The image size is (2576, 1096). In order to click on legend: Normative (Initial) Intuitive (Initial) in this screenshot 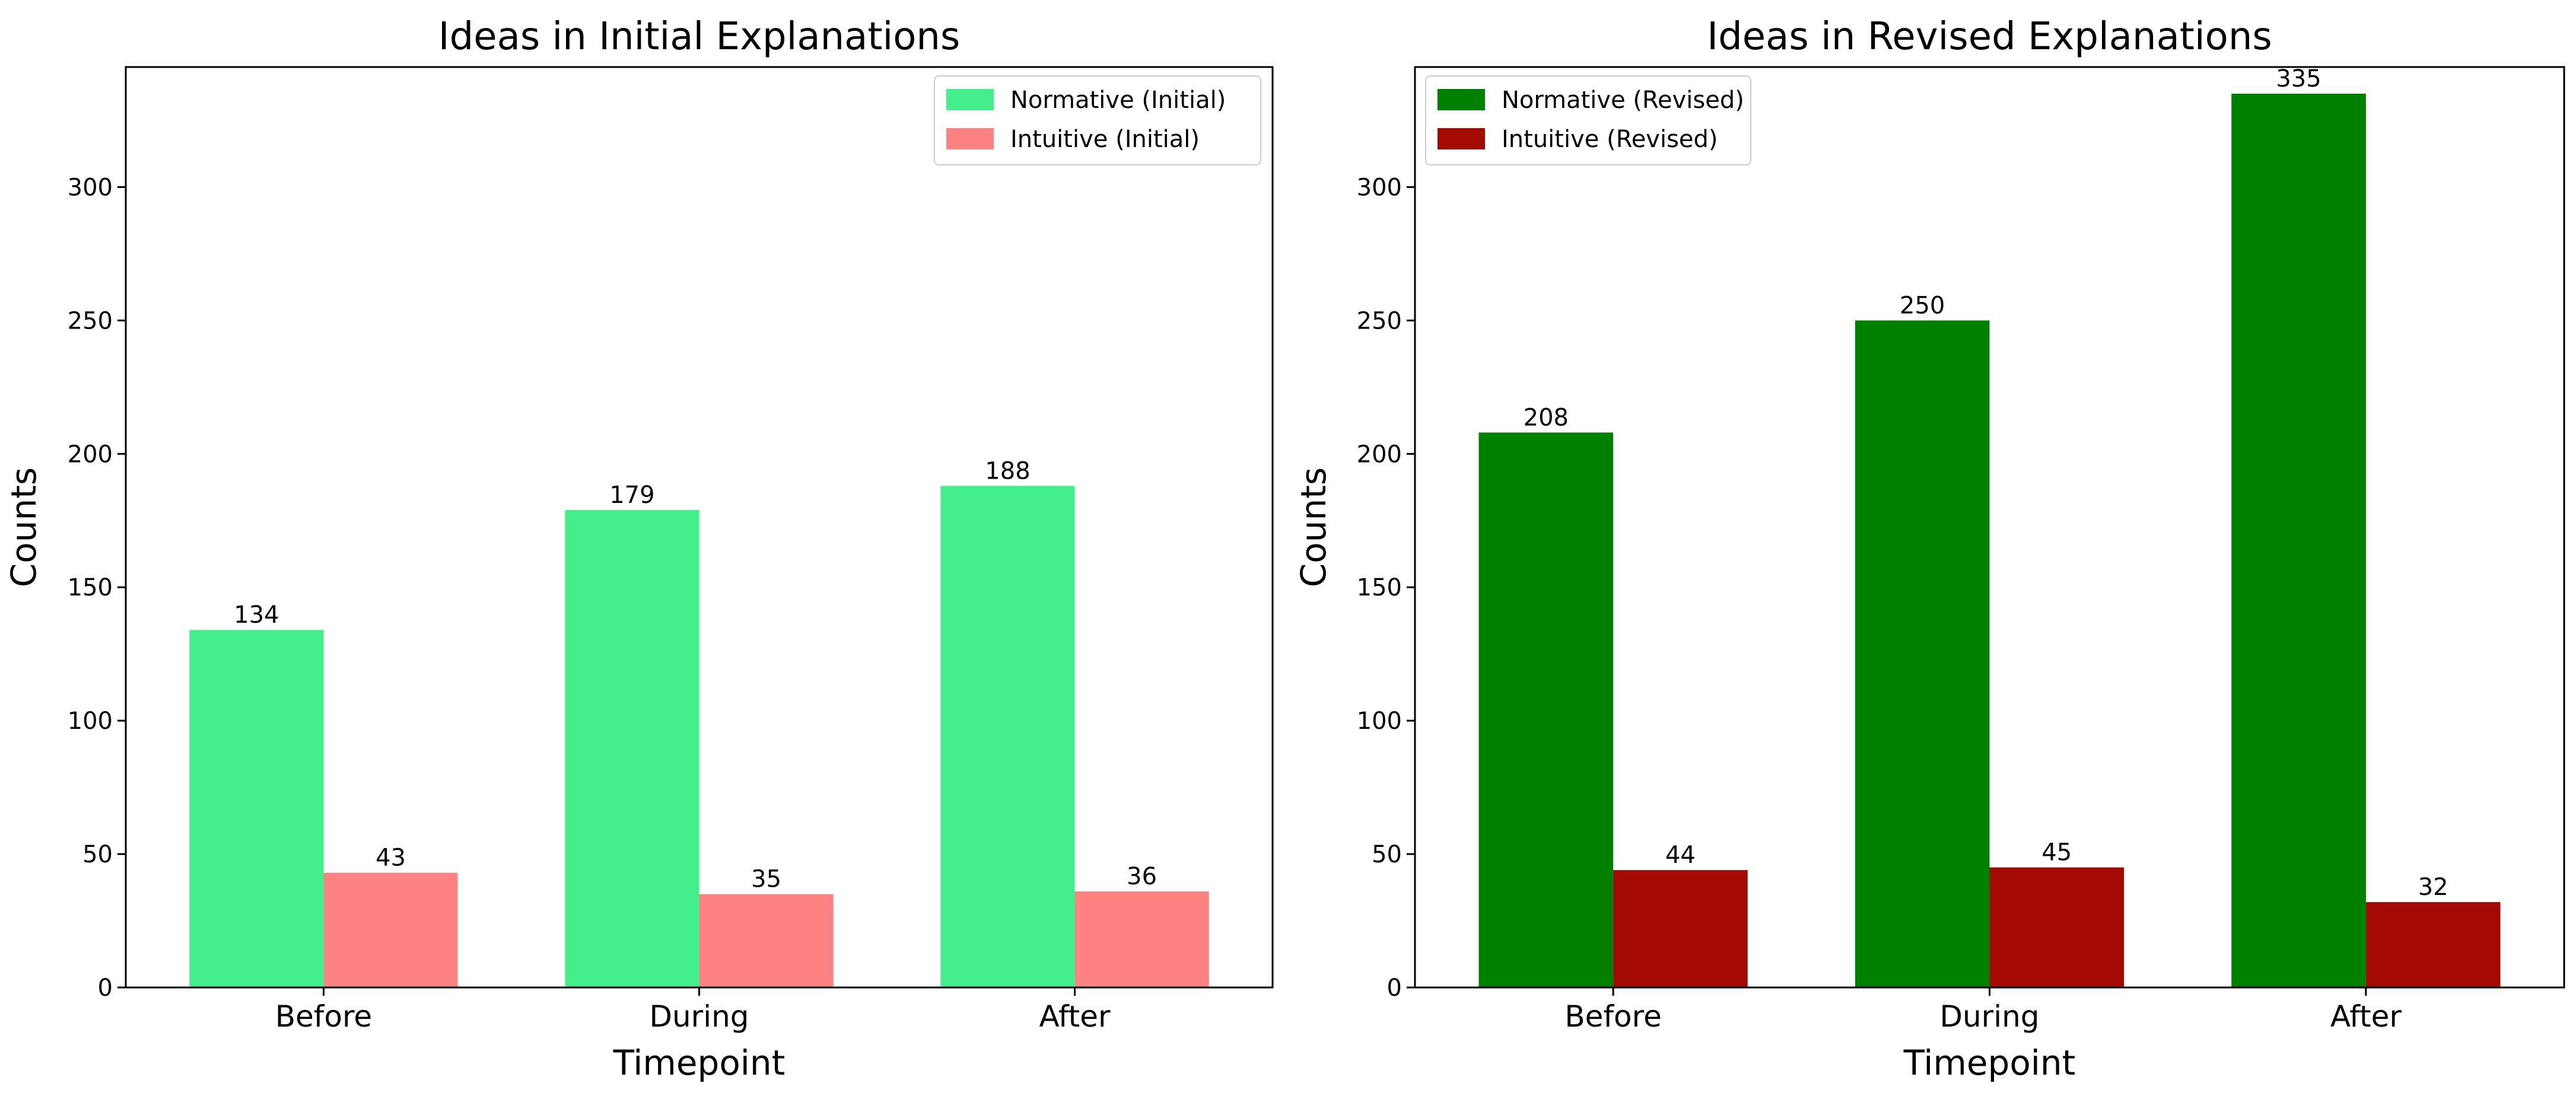, I will do `click(1097, 120)`.